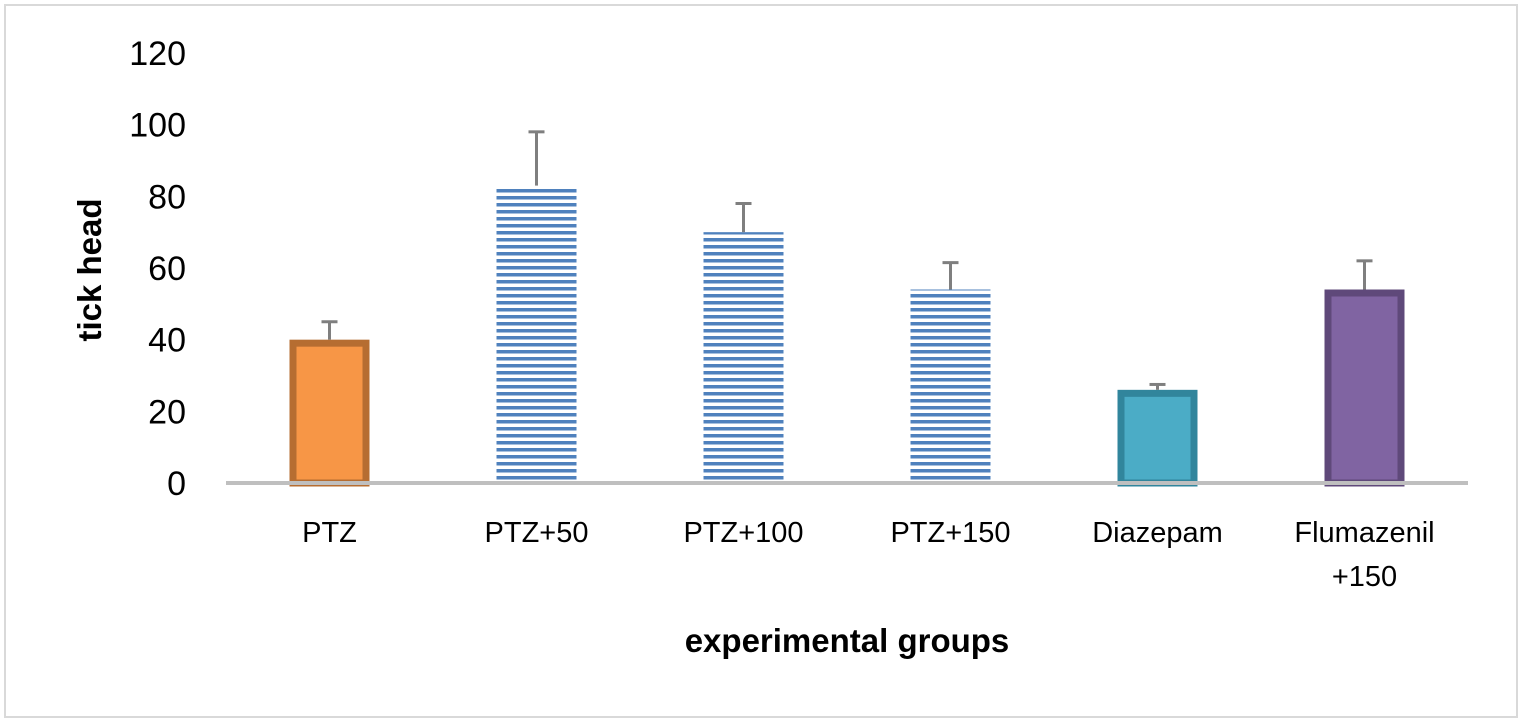 The image size is (1524, 725). Describe the element at coordinates (176, 484) in the screenshot. I see `y-tick-label: 0` at that location.